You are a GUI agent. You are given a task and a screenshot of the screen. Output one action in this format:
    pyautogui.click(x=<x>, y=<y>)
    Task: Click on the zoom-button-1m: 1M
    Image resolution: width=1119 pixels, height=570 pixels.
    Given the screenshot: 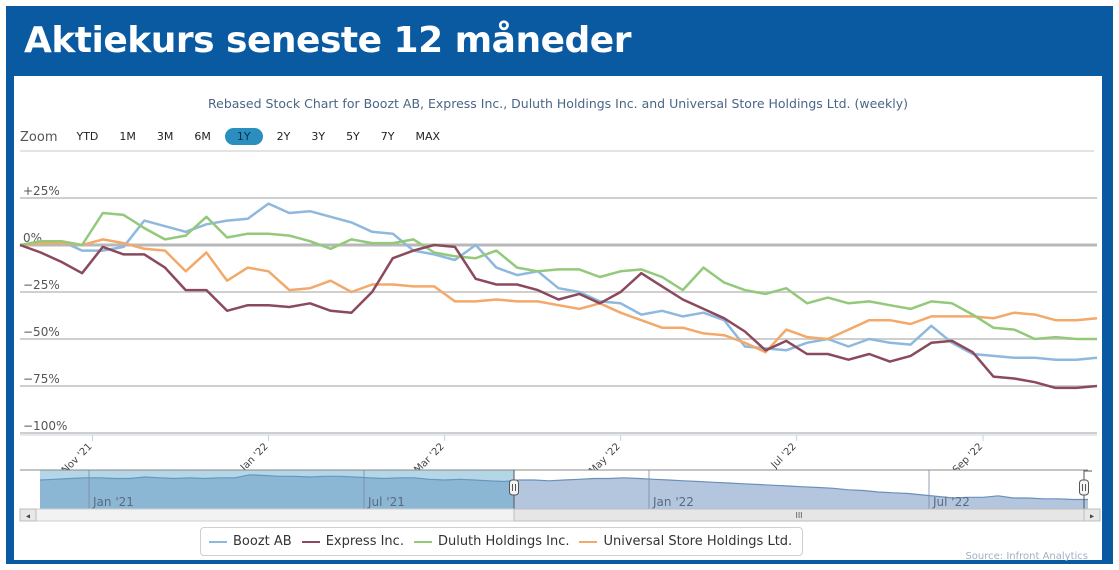 What is the action you would take?
    pyautogui.click(x=127, y=136)
    